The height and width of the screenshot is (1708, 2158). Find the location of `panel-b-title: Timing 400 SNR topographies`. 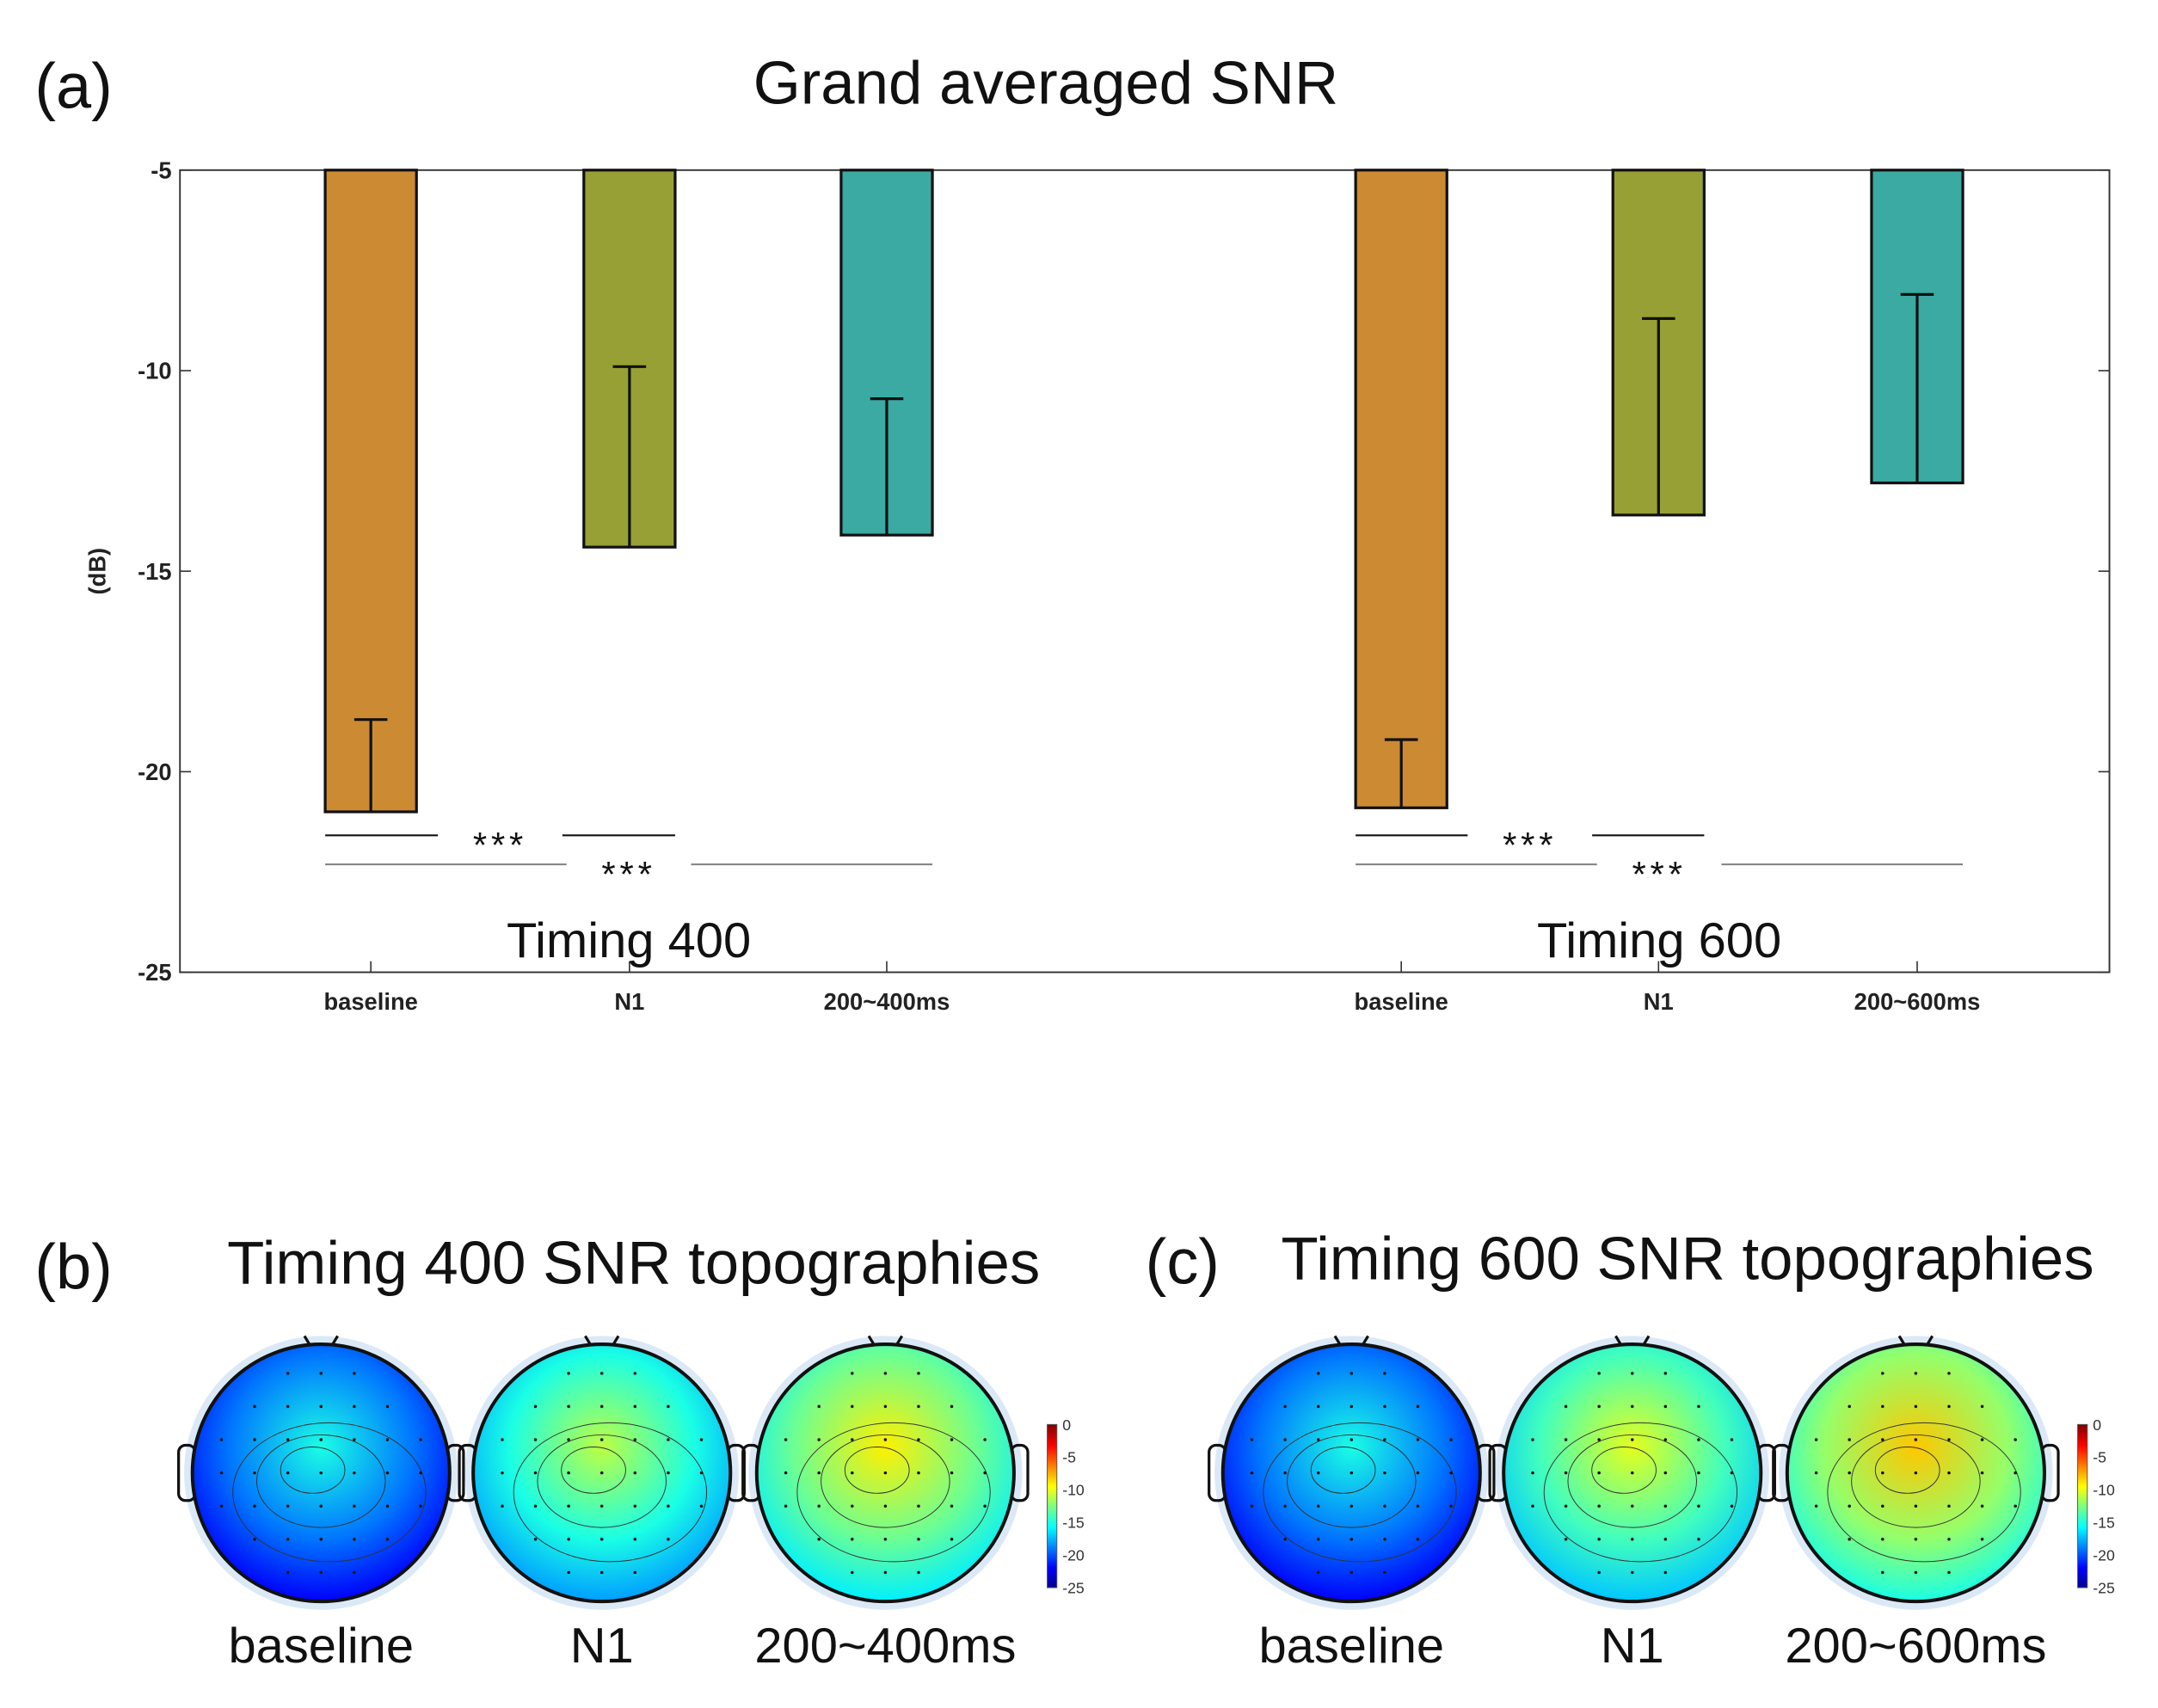

panel-b-title: Timing 400 SNR topographies is located at coordinates (633, 1262).